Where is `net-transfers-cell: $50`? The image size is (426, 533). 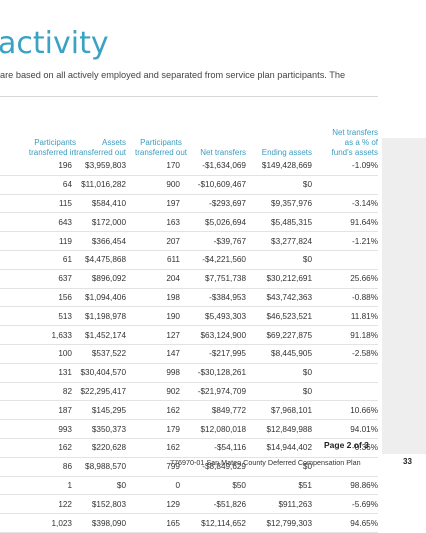 net-transfers-cell: $50 is located at coordinates (213, 486).